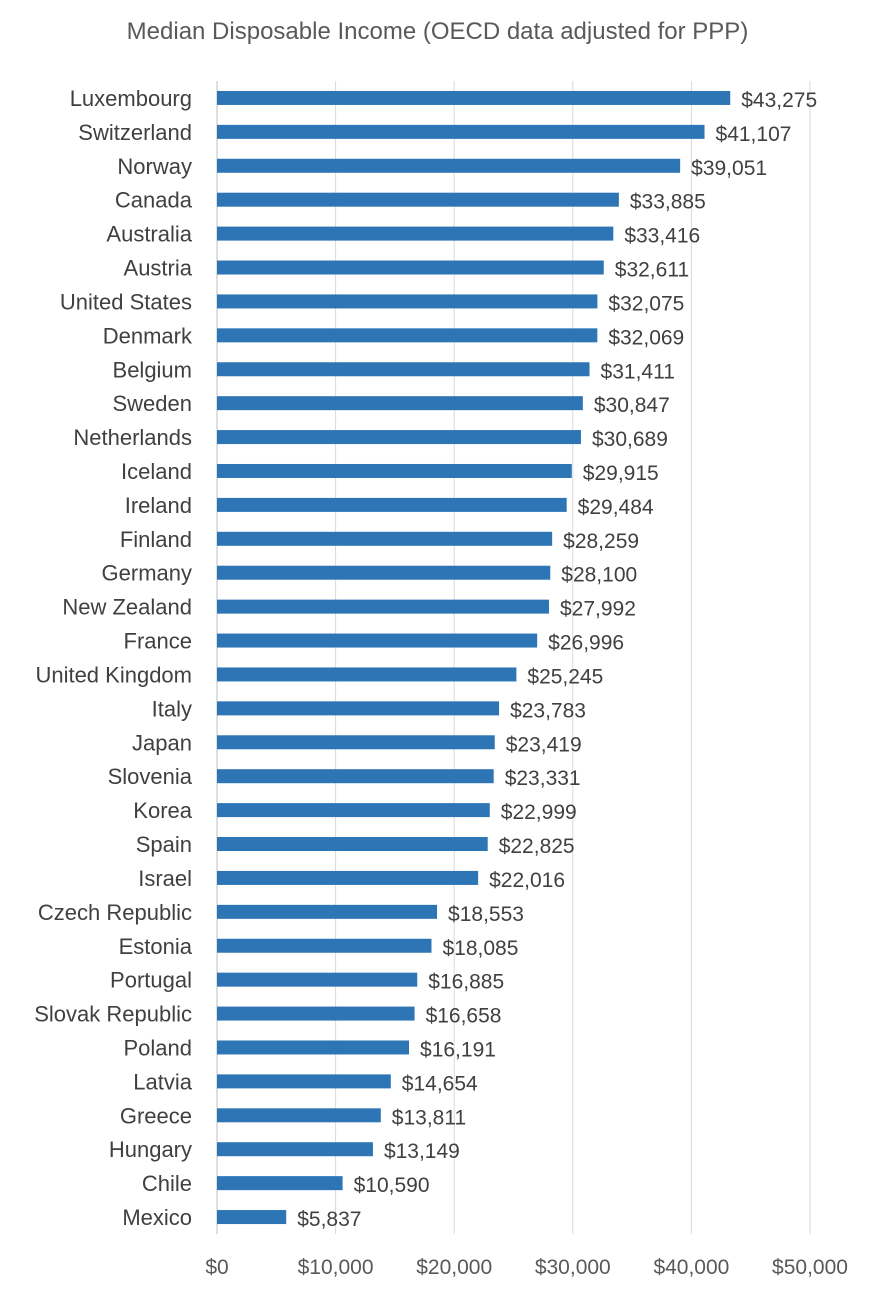 The height and width of the screenshot is (1293, 875). Describe the element at coordinates (132, 437) in the screenshot. I see `category-label: Netherlands` at that location.